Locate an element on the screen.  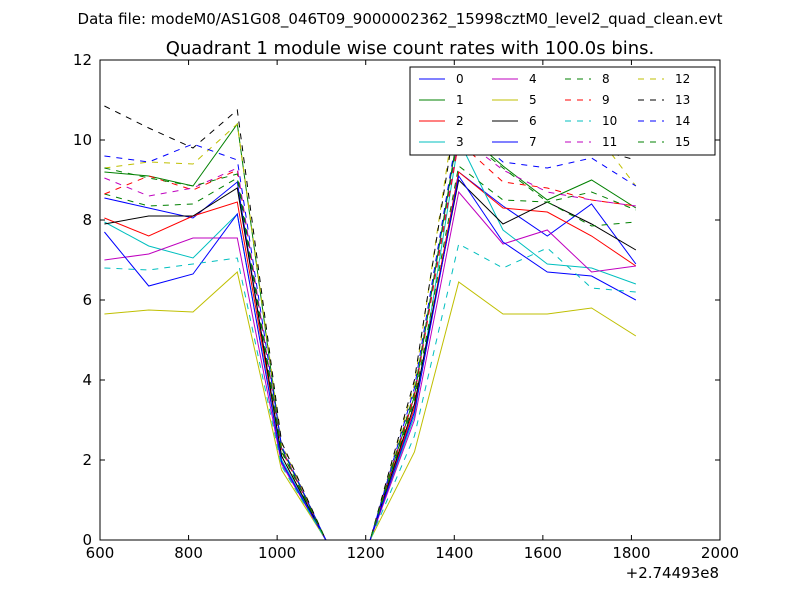
y-tick-label-10: 10 is located at coordinates (82, 140).